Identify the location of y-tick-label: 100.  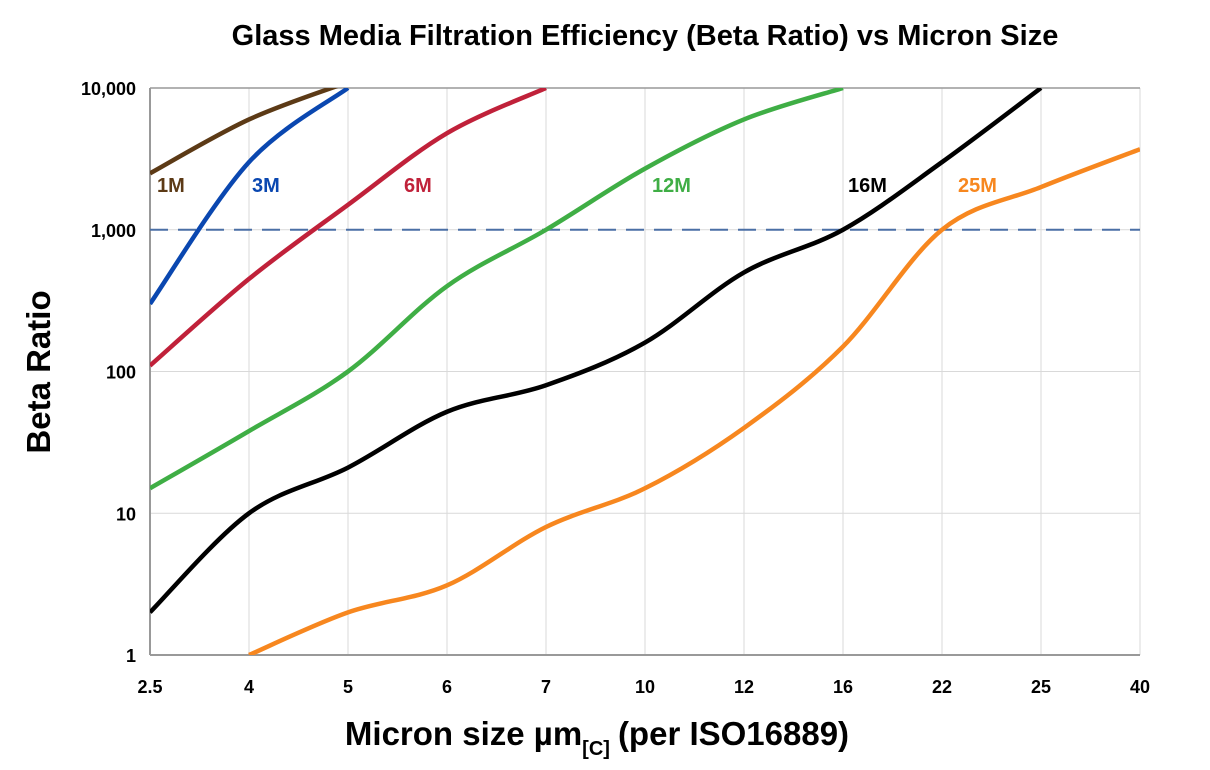
(121, 373).